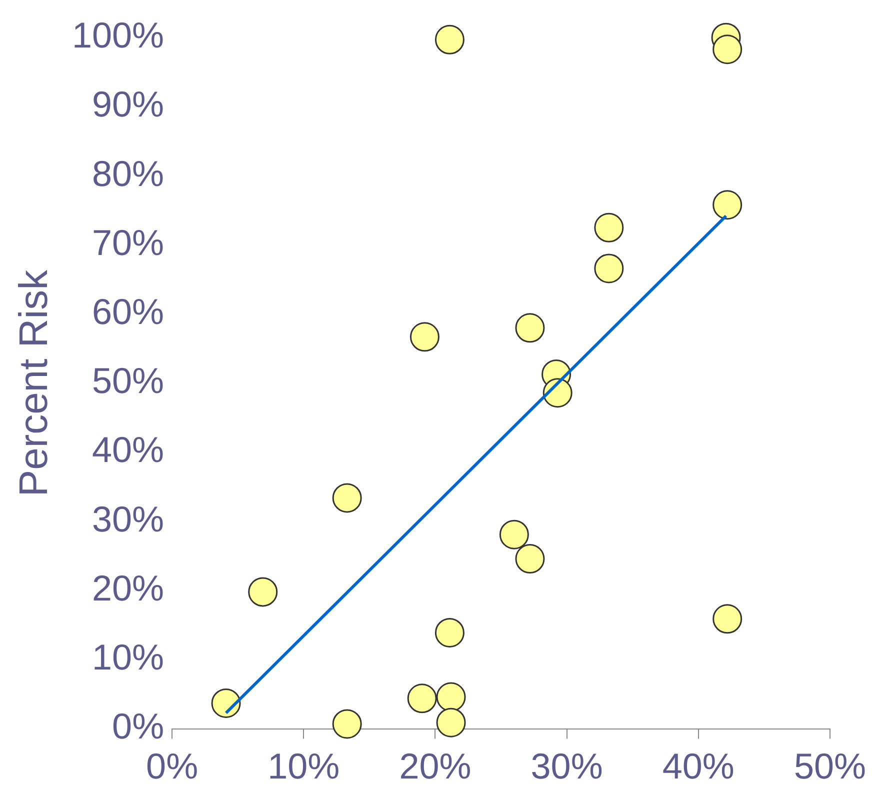  I want to click on y-axis-title: Percent Risk, so click(34, 382).